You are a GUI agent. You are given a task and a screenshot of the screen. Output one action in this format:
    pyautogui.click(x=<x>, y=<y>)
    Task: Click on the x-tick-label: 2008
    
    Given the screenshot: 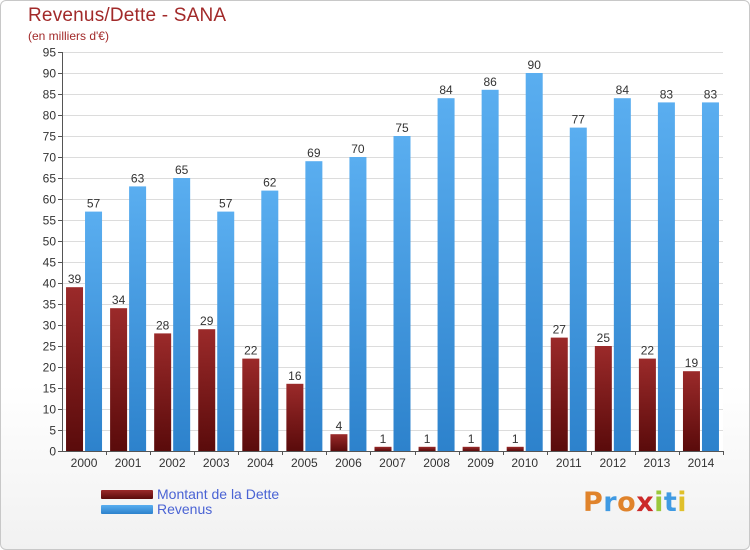 What is the action you would take?
    pyautogui.click(x=436, y=463)
    